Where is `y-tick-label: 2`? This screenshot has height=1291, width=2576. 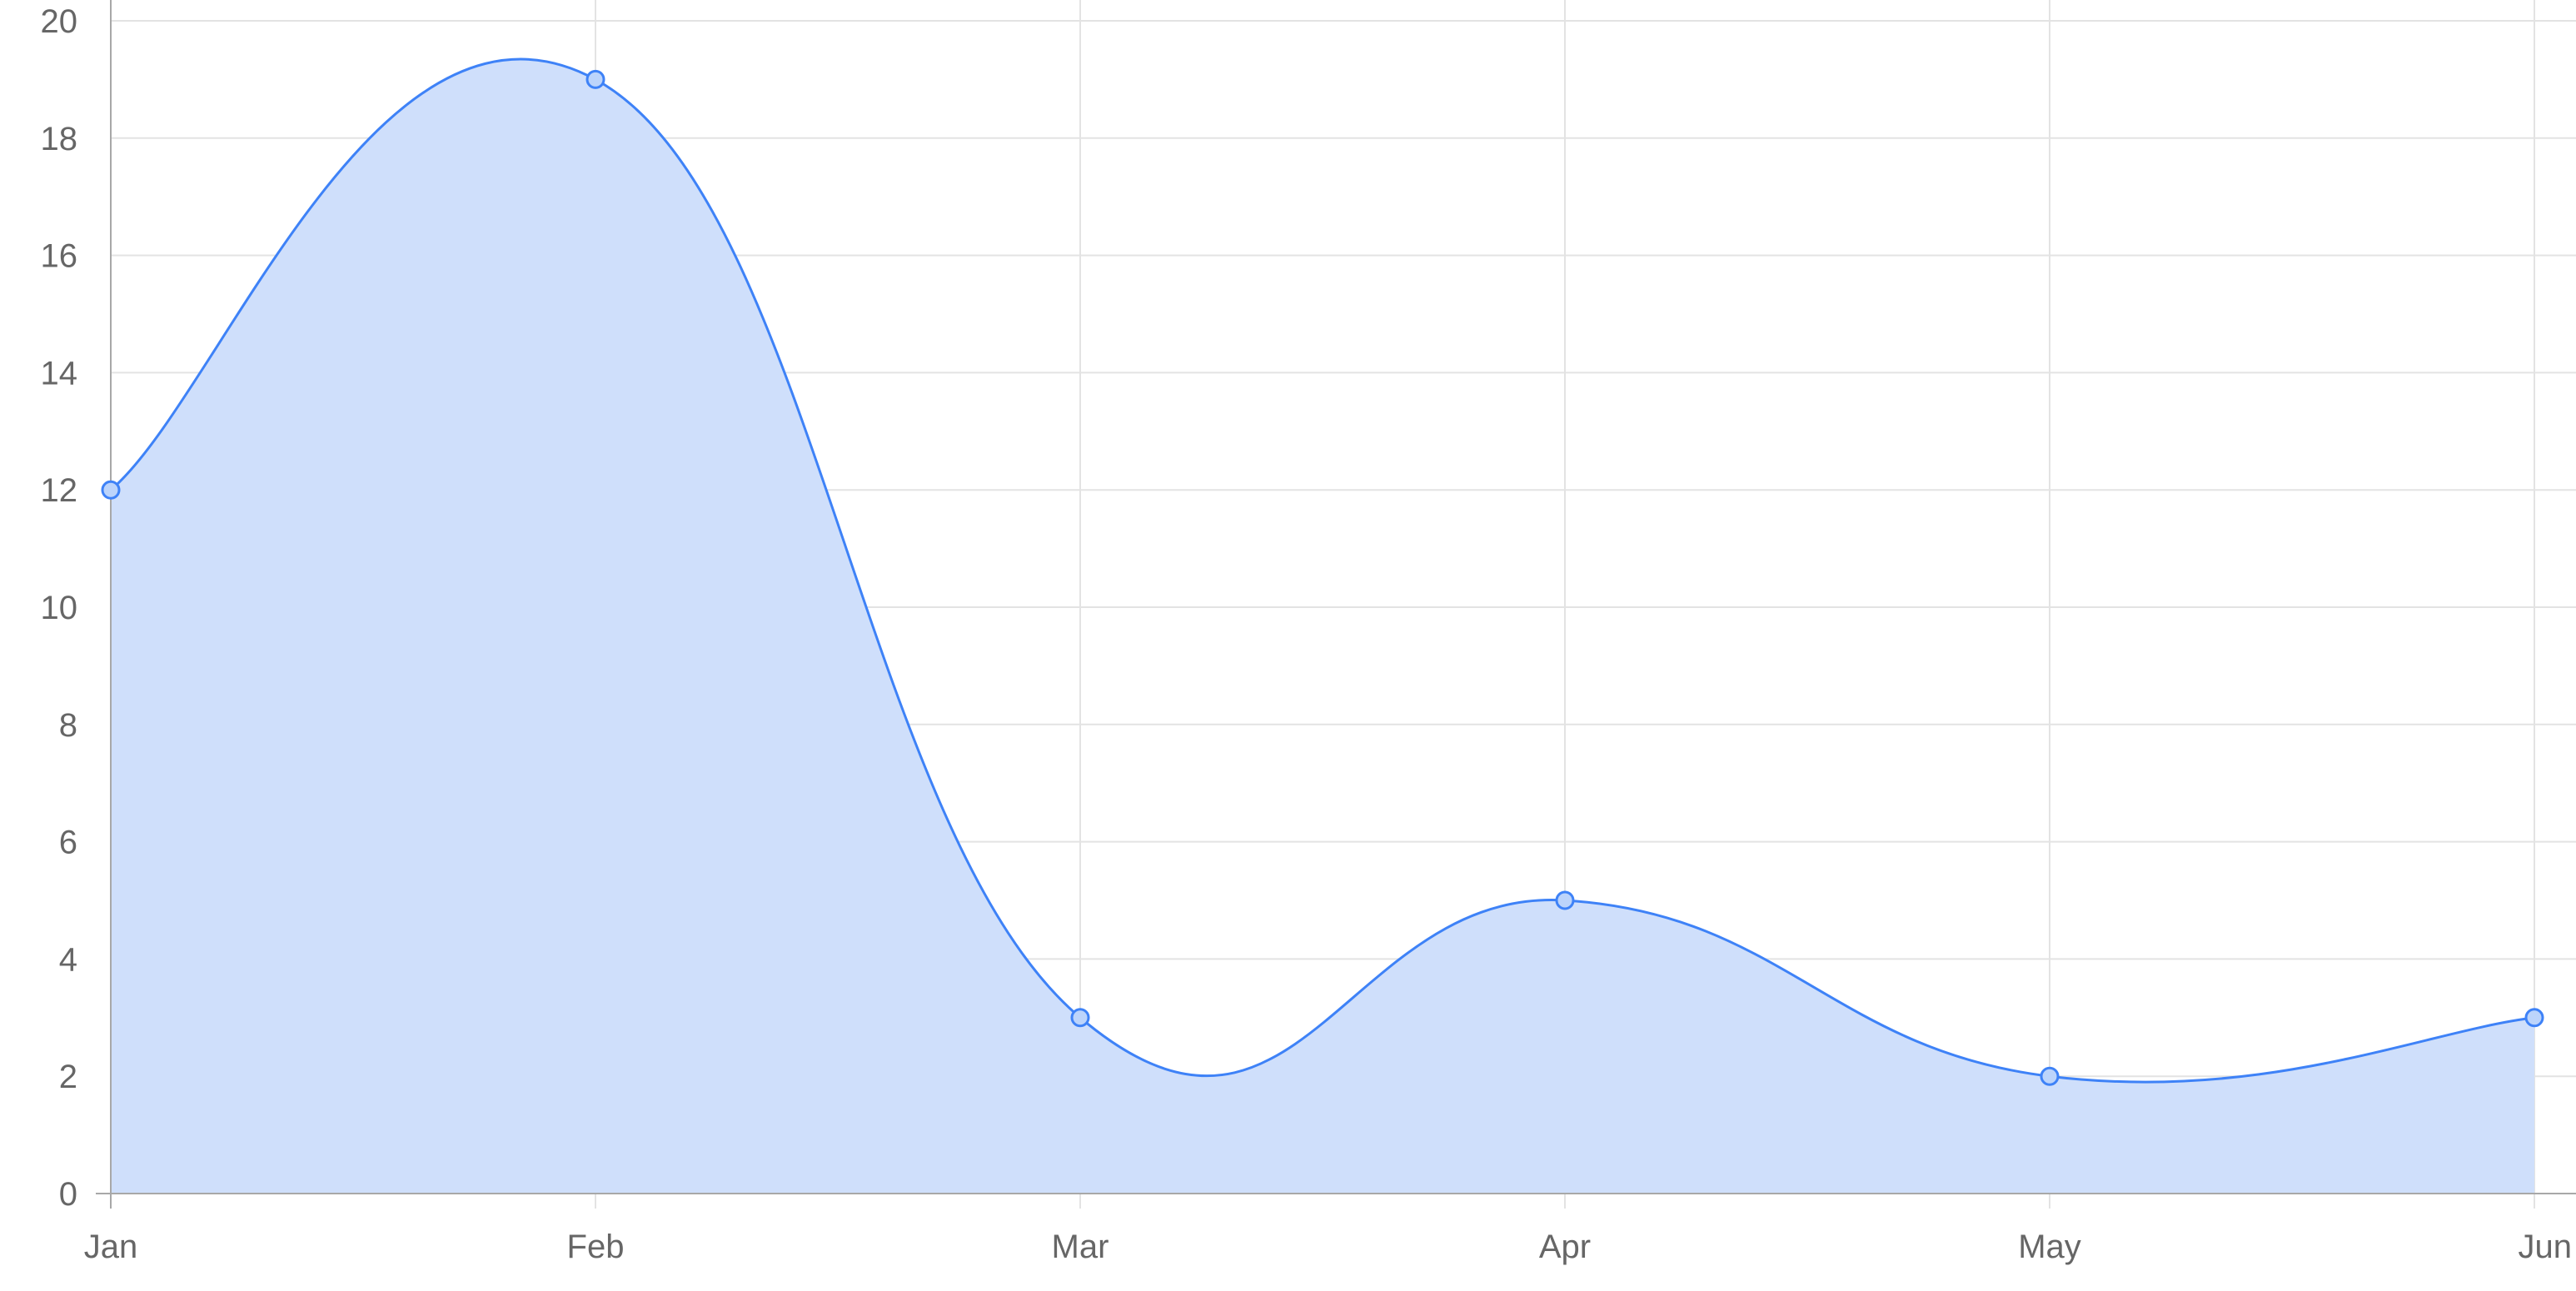 y-tick-label: 2 is located at coordinates (68, 1077).